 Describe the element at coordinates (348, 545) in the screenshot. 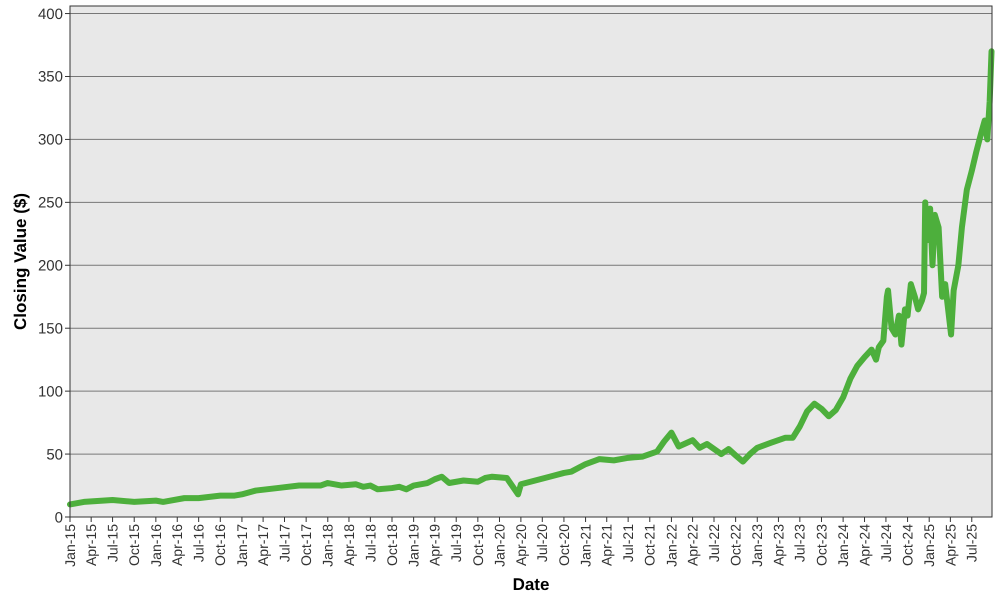

I see `x-tick-label: Apr-18` at that location.